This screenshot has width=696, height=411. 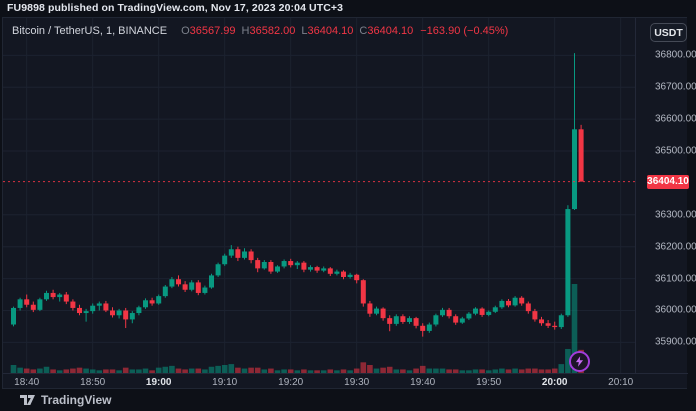 What do you see at coordinates (348, 400) in the screenshot?
I see `watermark-bar: TradingView` at bounding box center [348, 400].